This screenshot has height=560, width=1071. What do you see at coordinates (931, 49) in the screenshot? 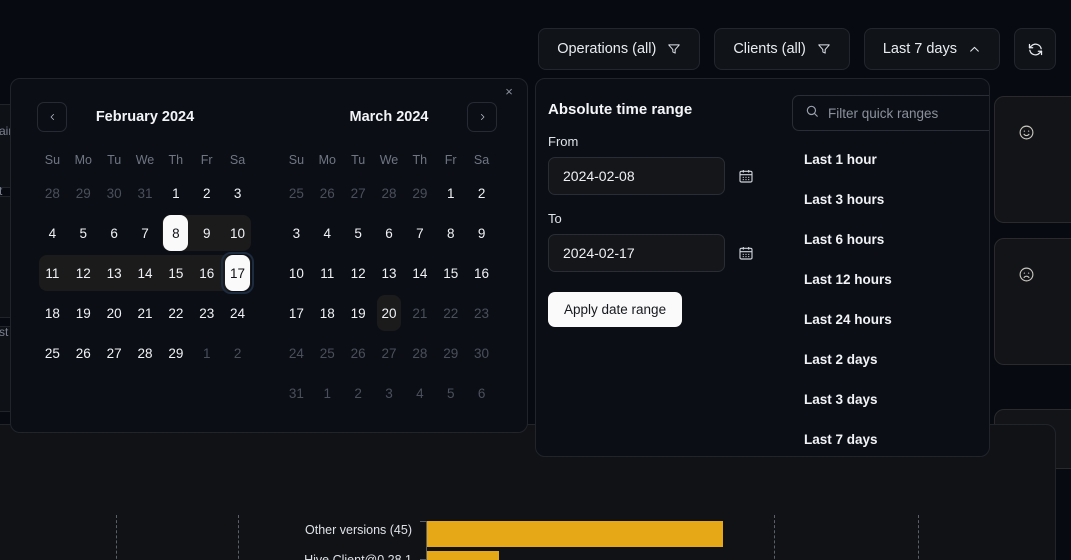
I see `time-range-button: Last 7 days` at bounding box center [931, 49].